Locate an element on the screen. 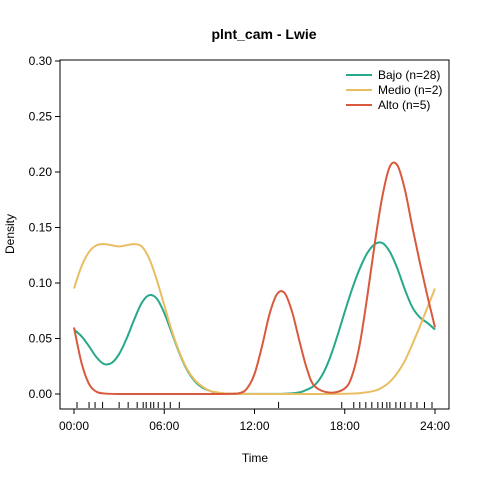 Image resolution: width=480 pixels, height=480 pixels. x-axis: 00:00 06:00 12:00 18:00 24:00 is located at coordinates (254, 420).